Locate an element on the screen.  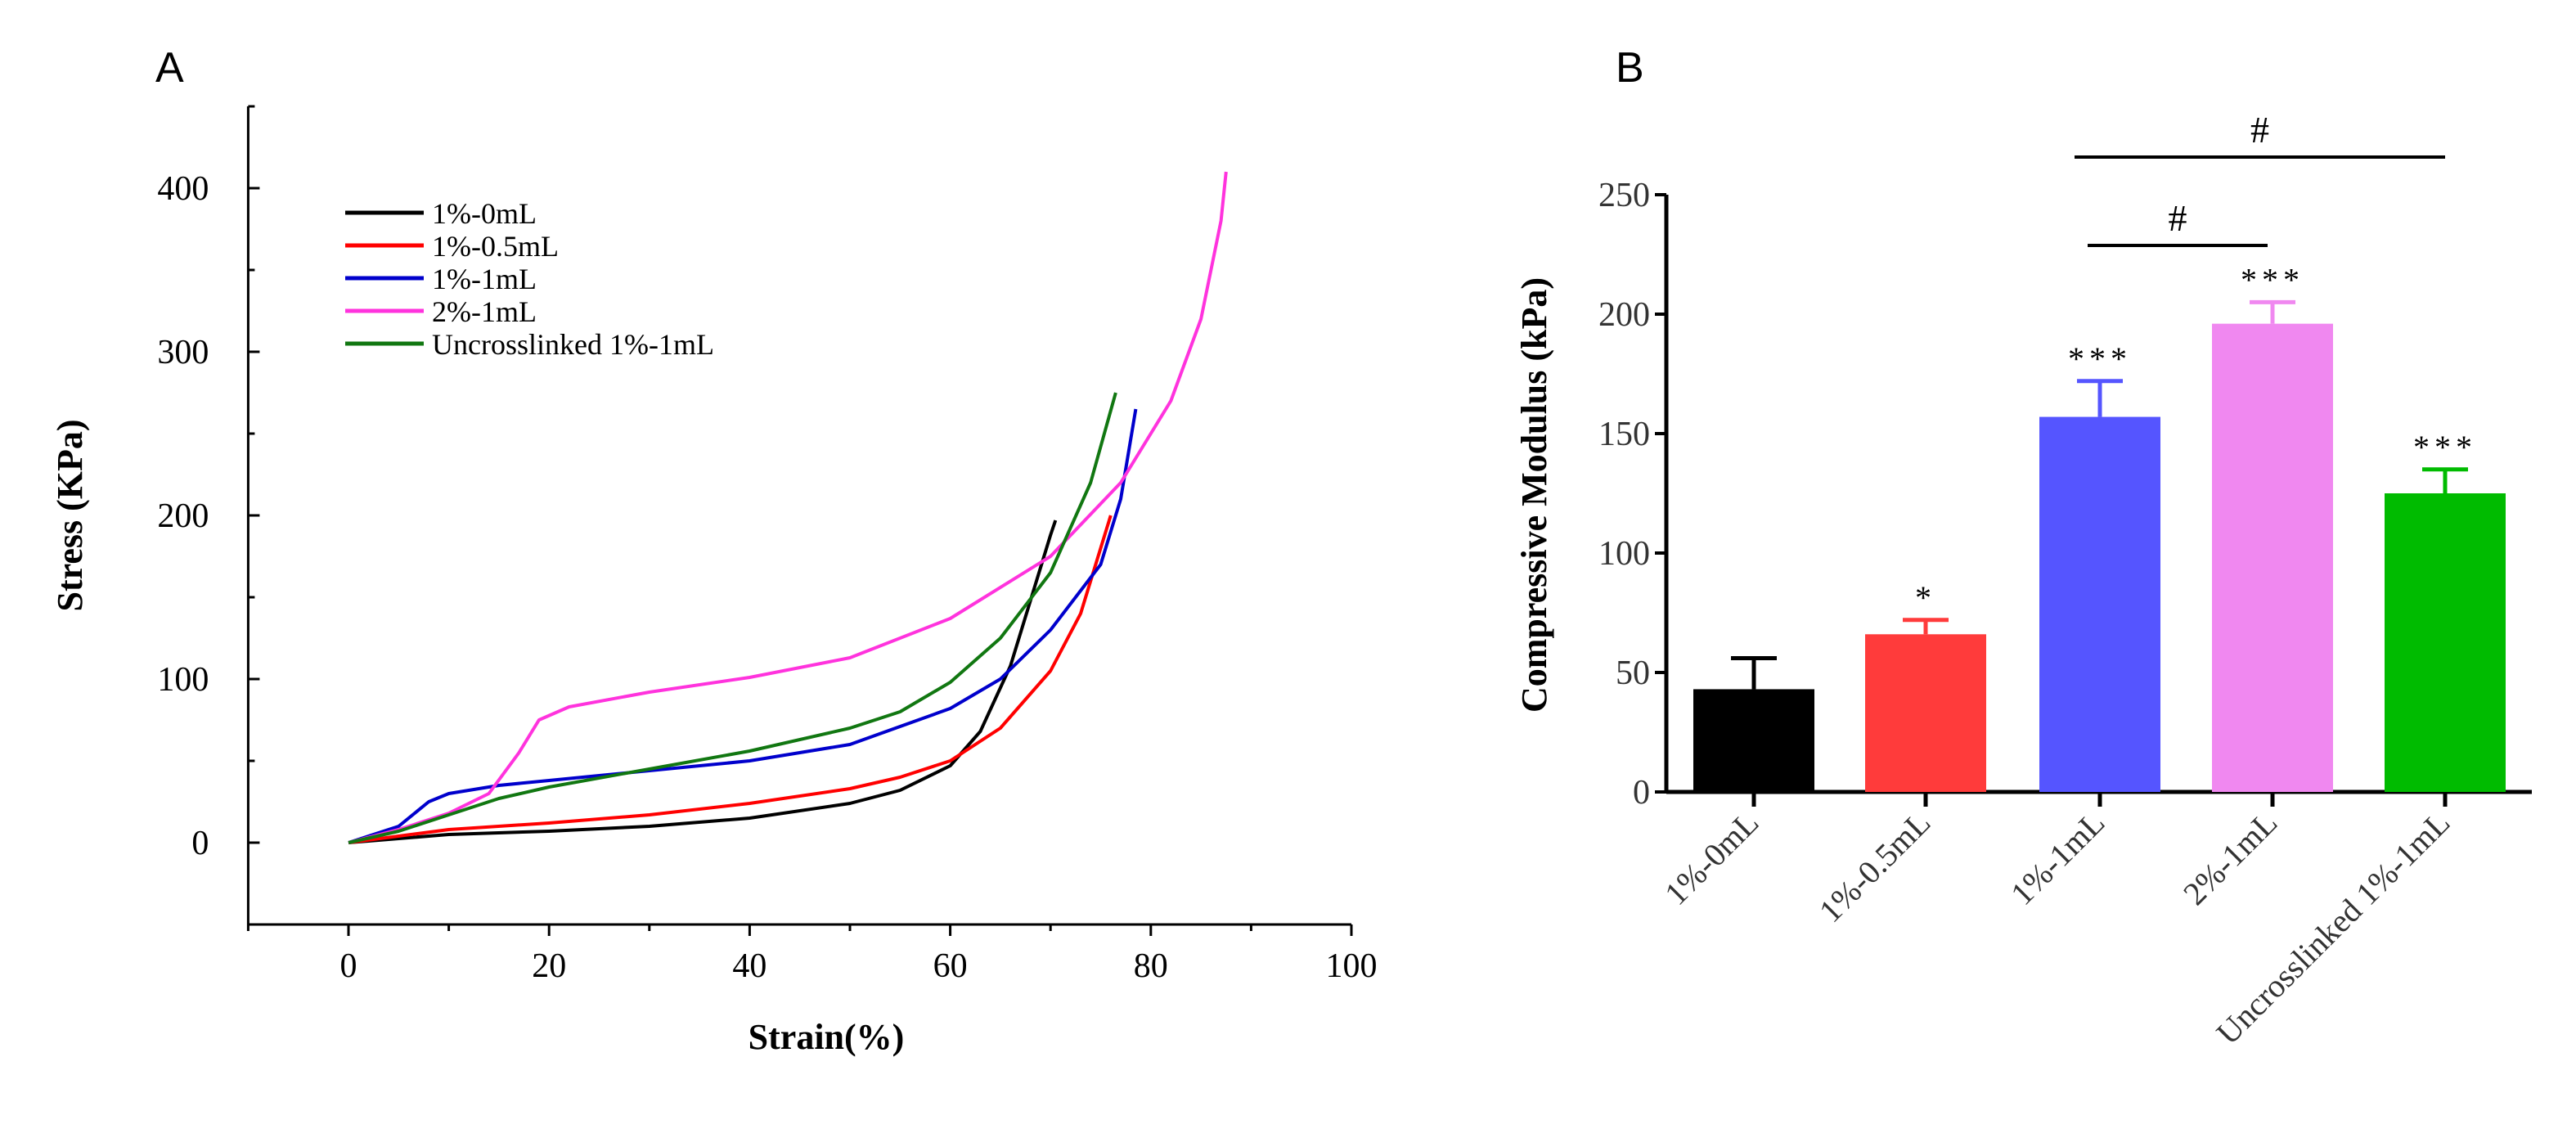
x-tick-label-1: 1%-0.5mL is located at coordinates (1875, 867).